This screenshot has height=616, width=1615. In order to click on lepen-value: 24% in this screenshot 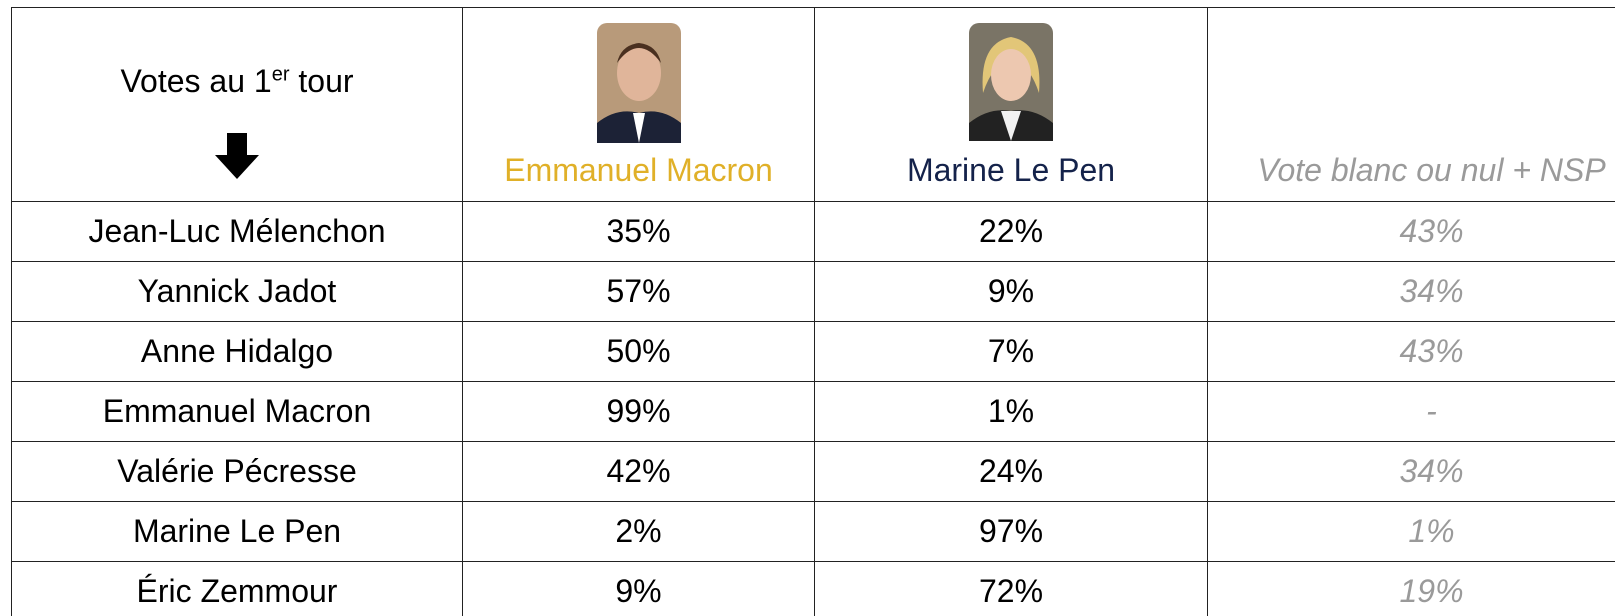, I will do `click(1011, 471)`.